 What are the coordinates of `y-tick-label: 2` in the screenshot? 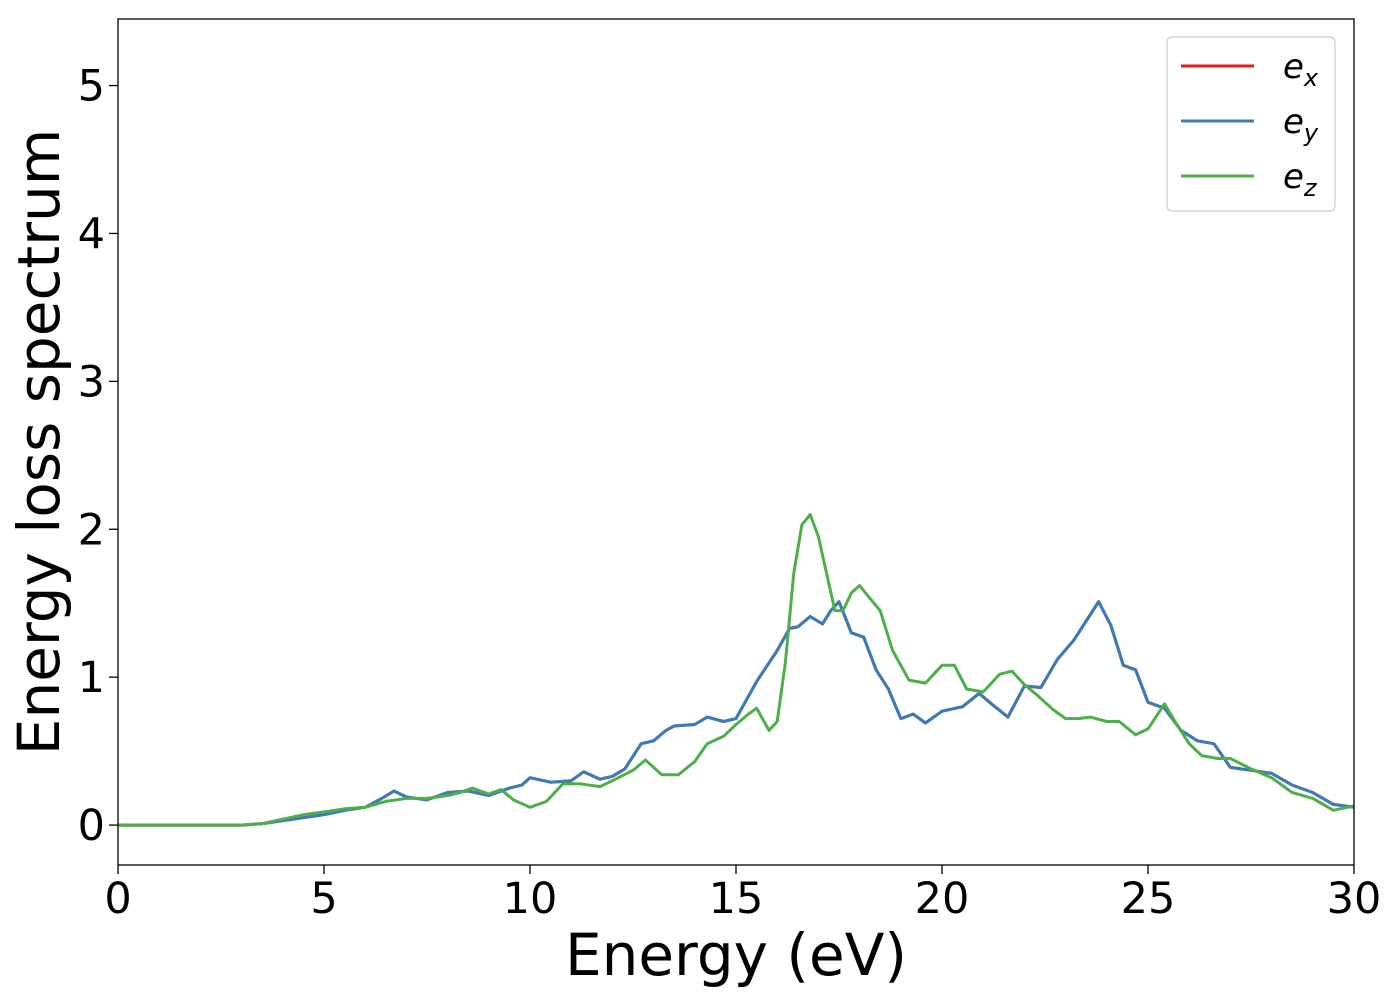 It's located at (91, 530).